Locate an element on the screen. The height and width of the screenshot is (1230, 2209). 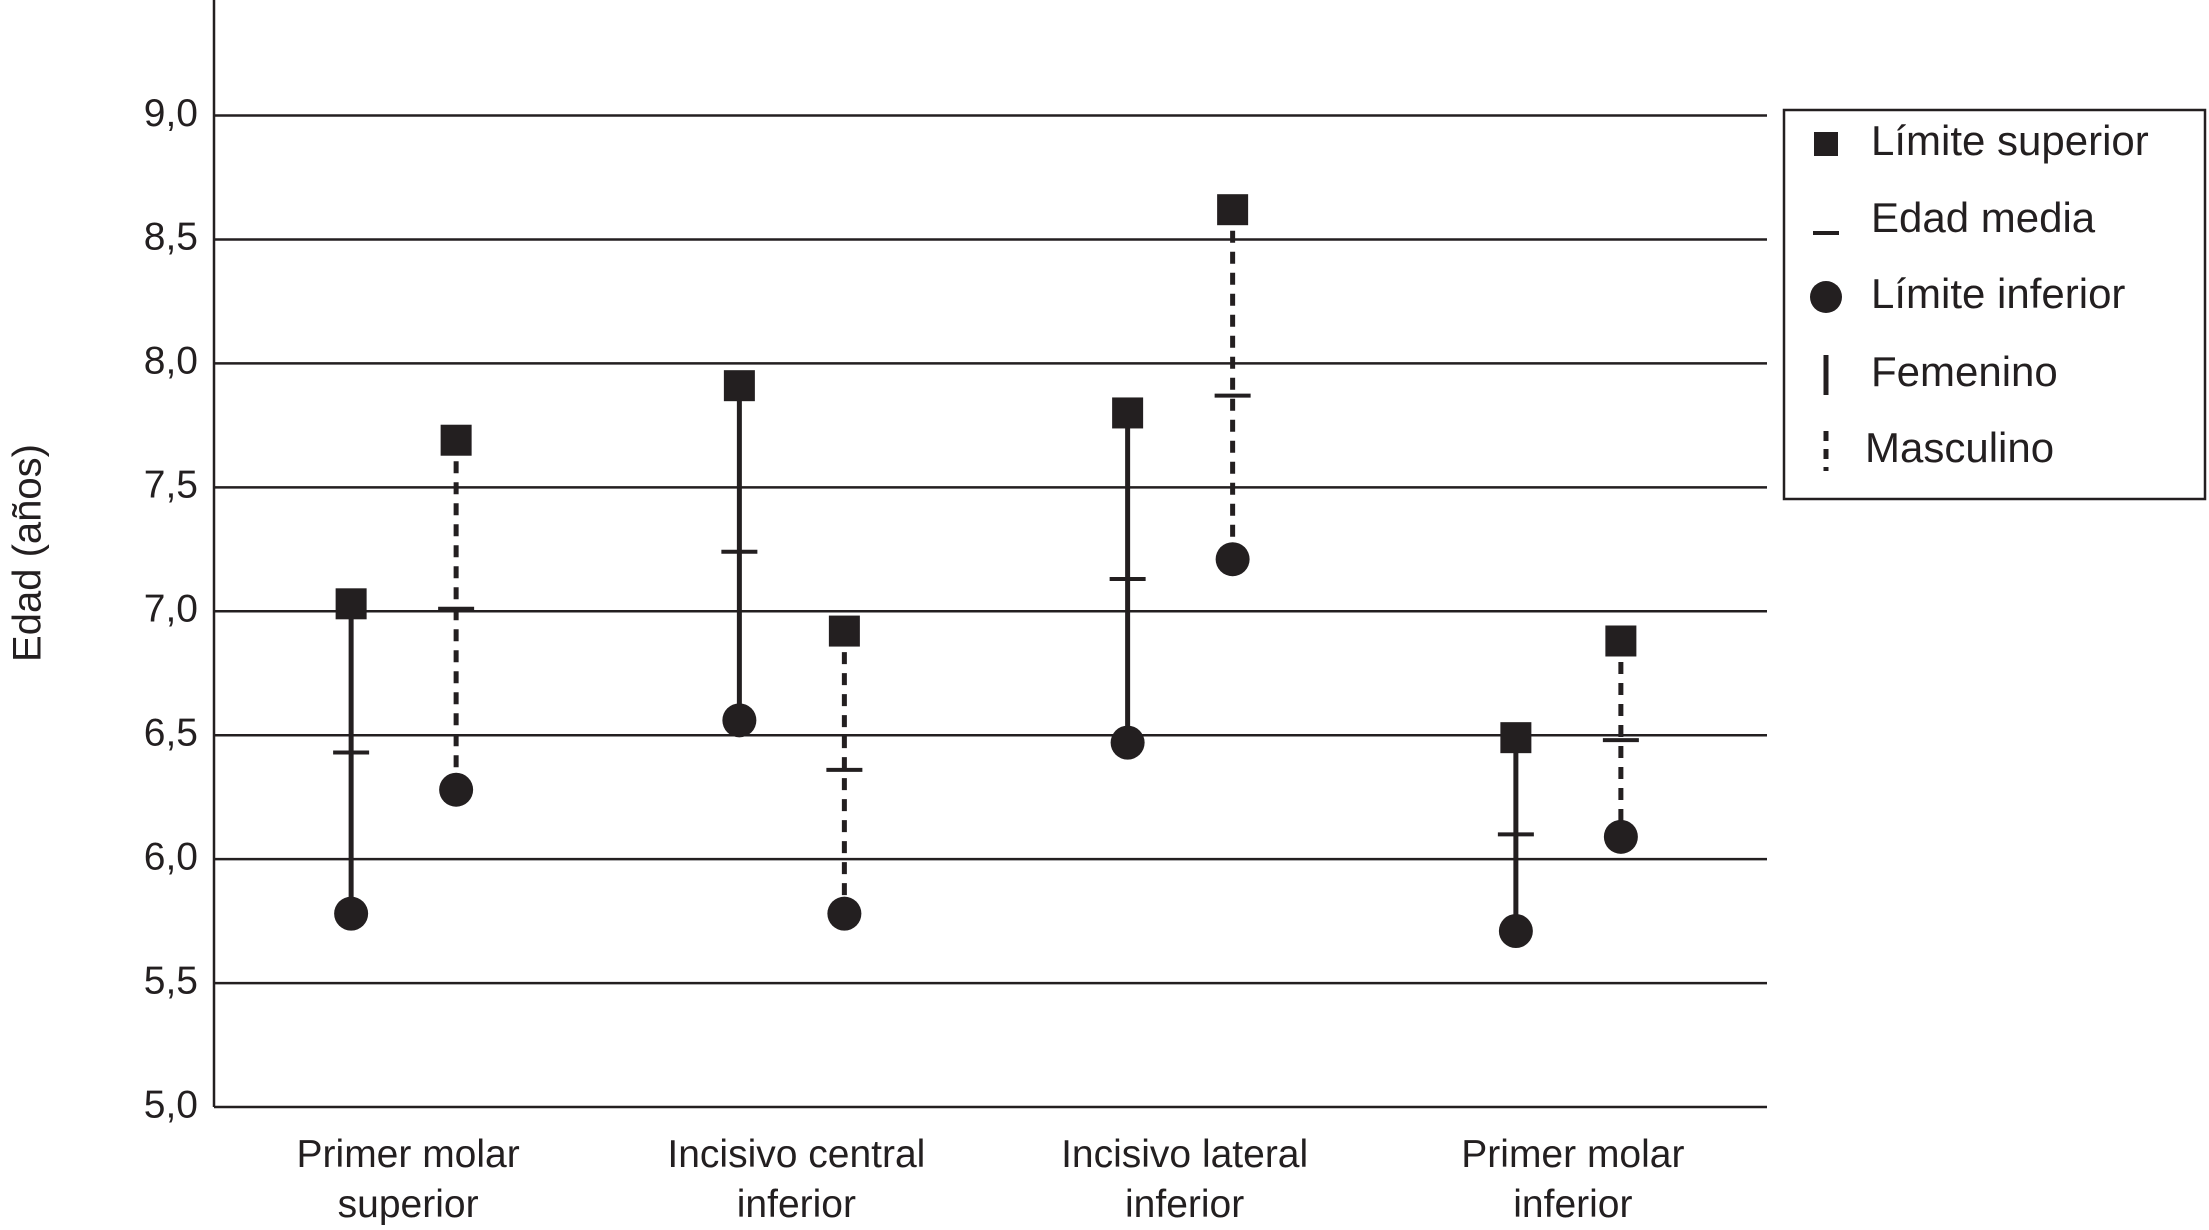
legend-label: Femenino is located at coordinates (1964, 371).